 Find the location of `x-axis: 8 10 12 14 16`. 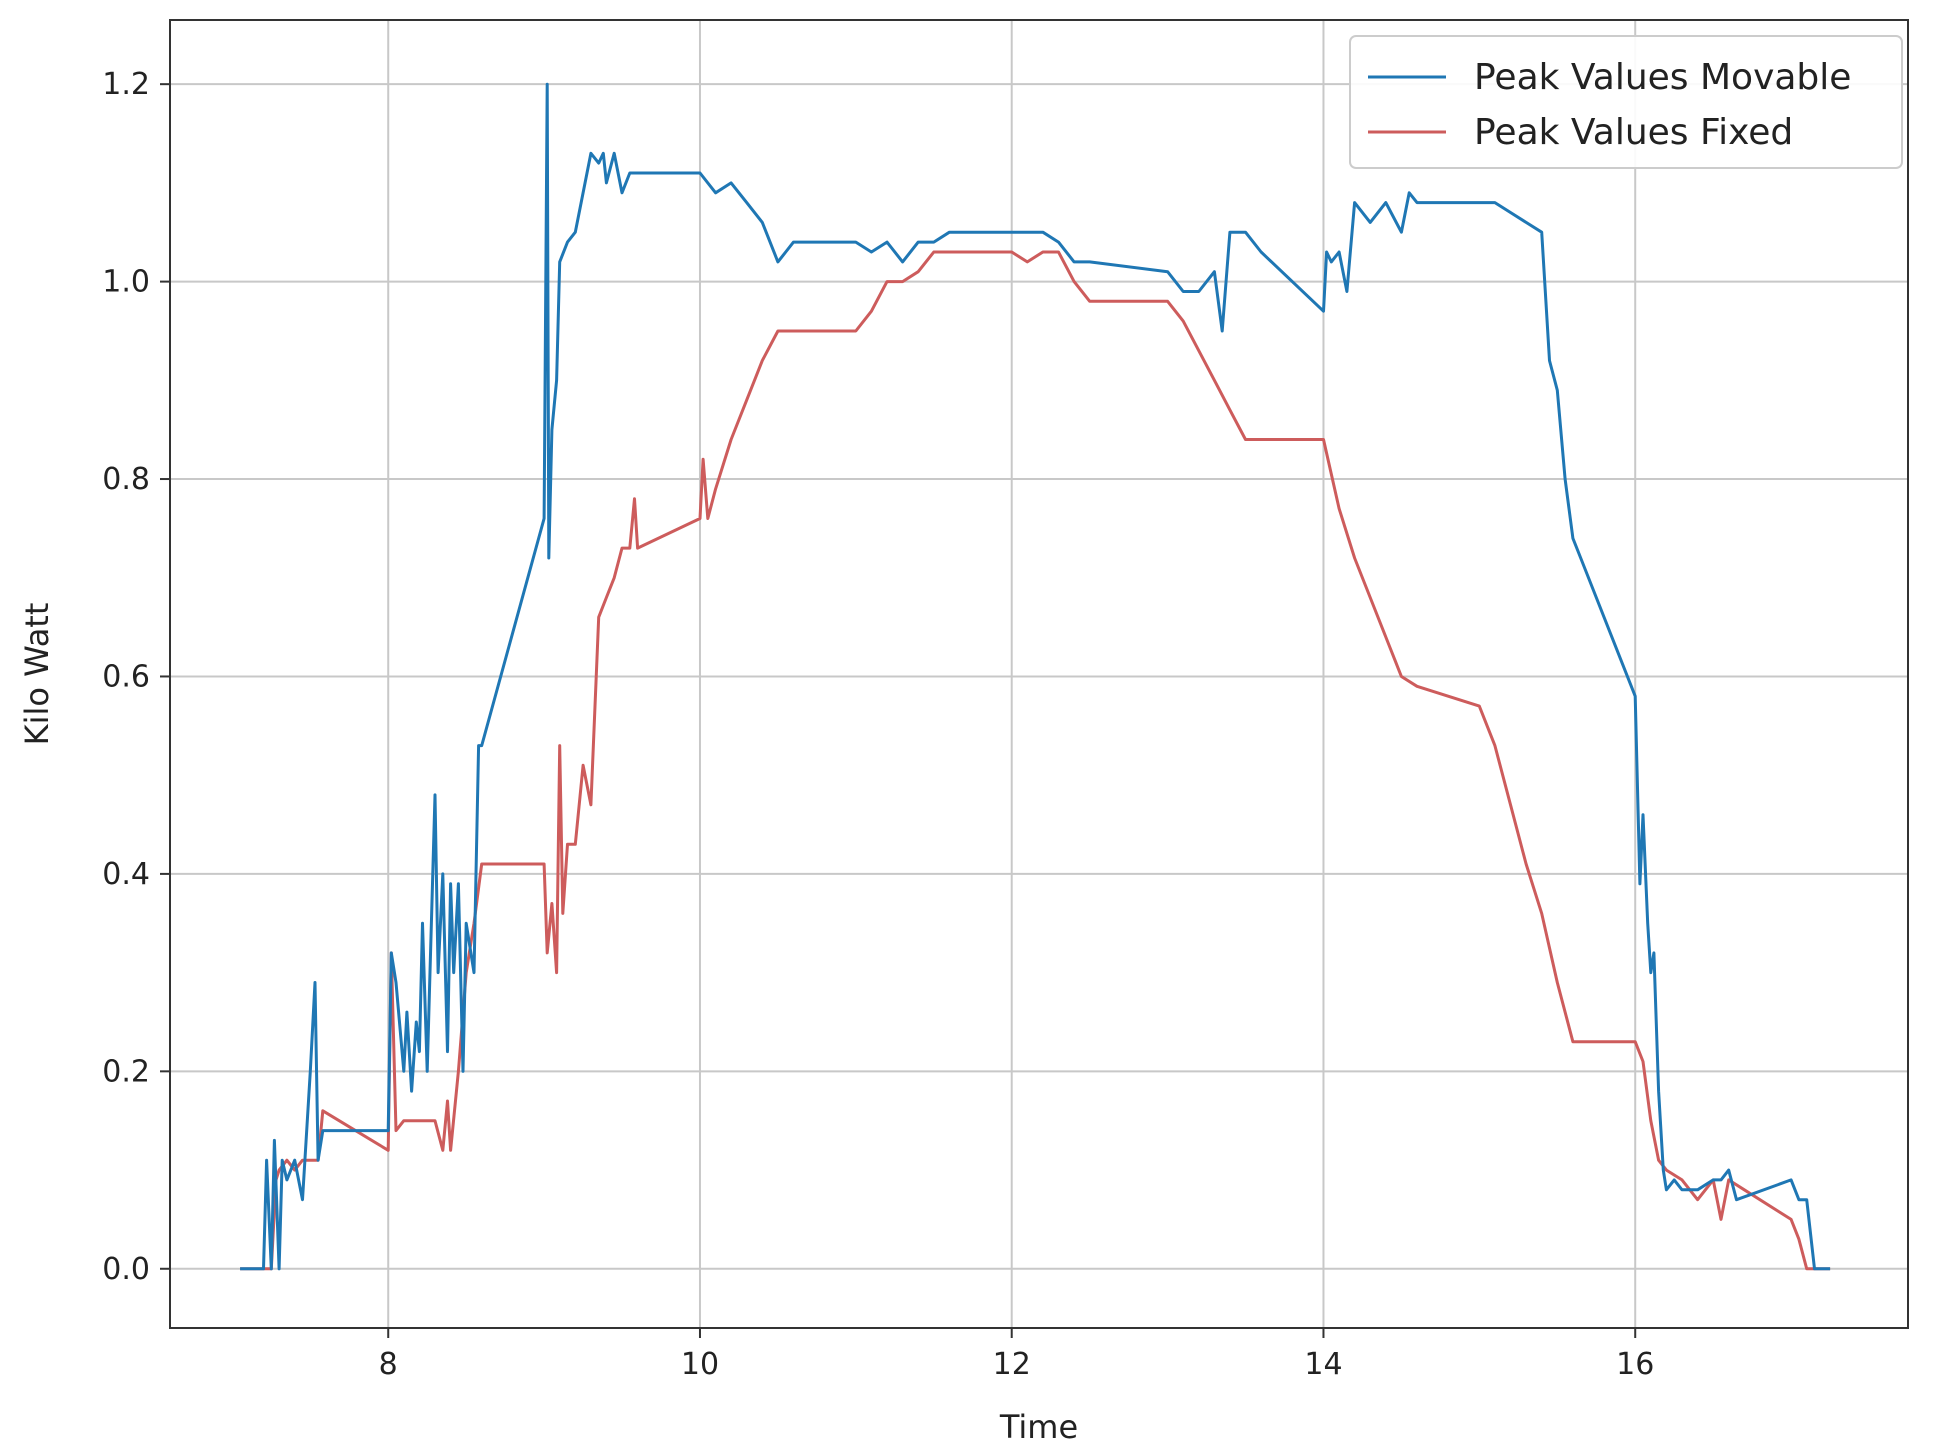

x-axis: 8 10 12 14 16 is located at coordinates (1016, 1355).